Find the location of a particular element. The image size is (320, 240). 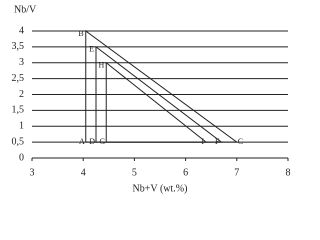

y-tick-label: 3,5 is located at coordinates (18, 46).